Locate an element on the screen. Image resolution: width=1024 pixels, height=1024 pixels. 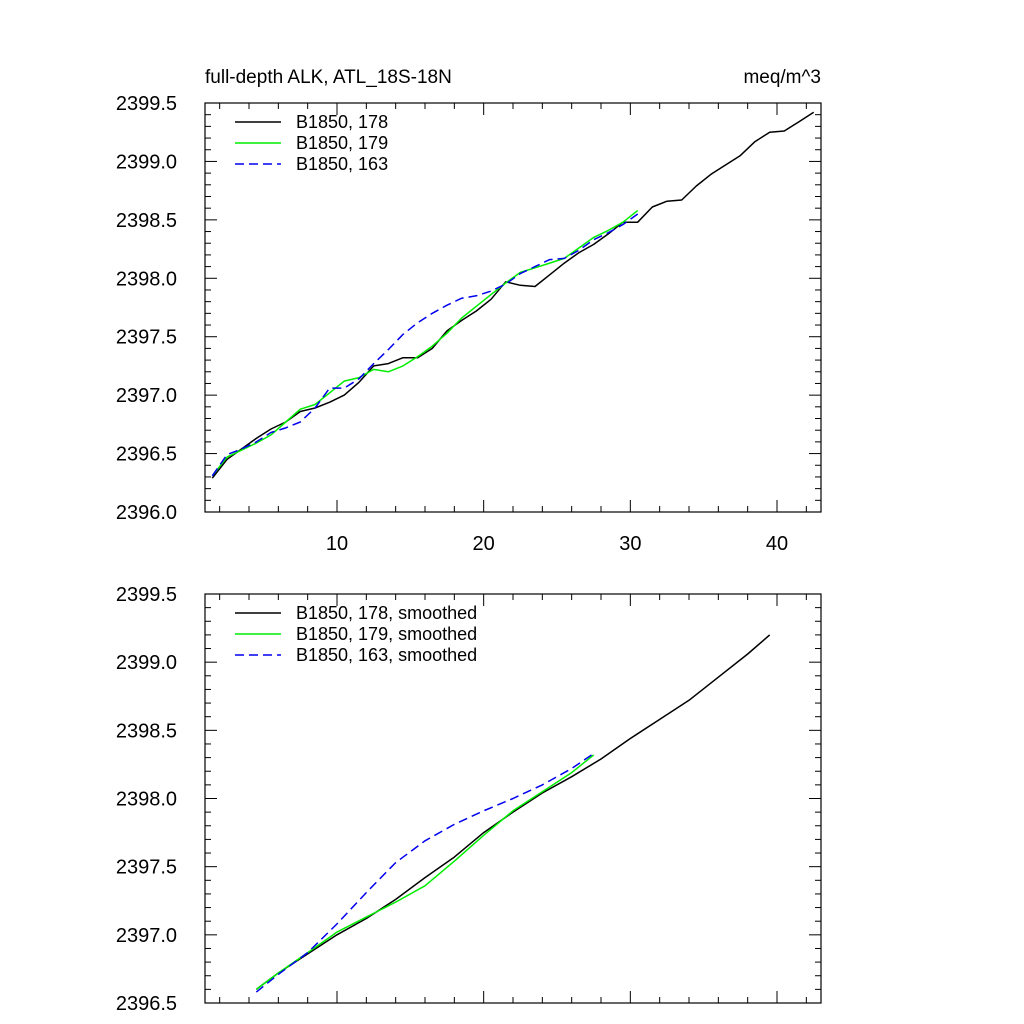
top-y-tick-label: 2398.0 is located at coordinates (146, 279).